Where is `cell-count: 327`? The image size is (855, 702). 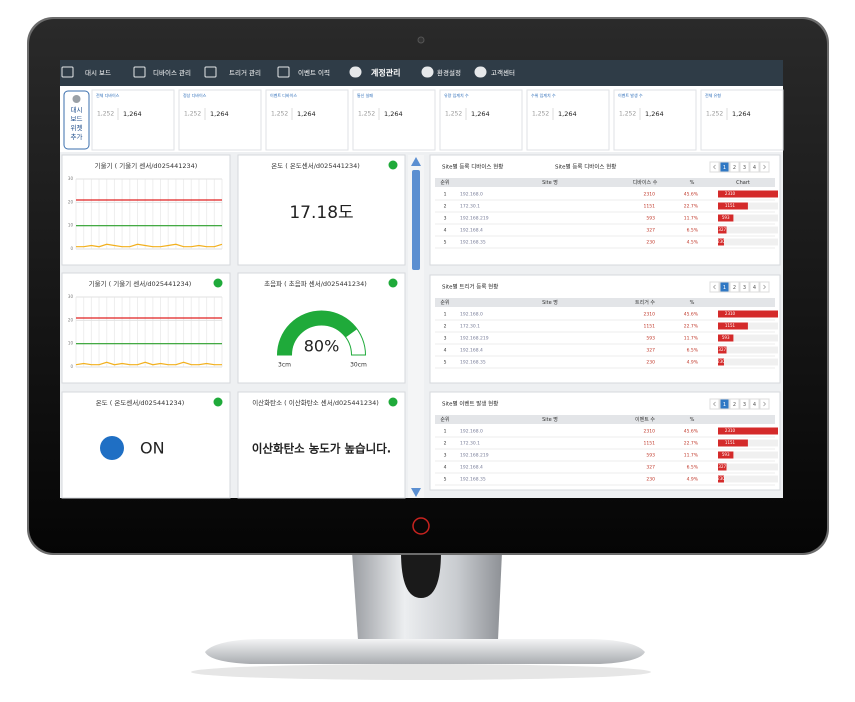 cell-count: 327 is located at coordinates (650, 351).